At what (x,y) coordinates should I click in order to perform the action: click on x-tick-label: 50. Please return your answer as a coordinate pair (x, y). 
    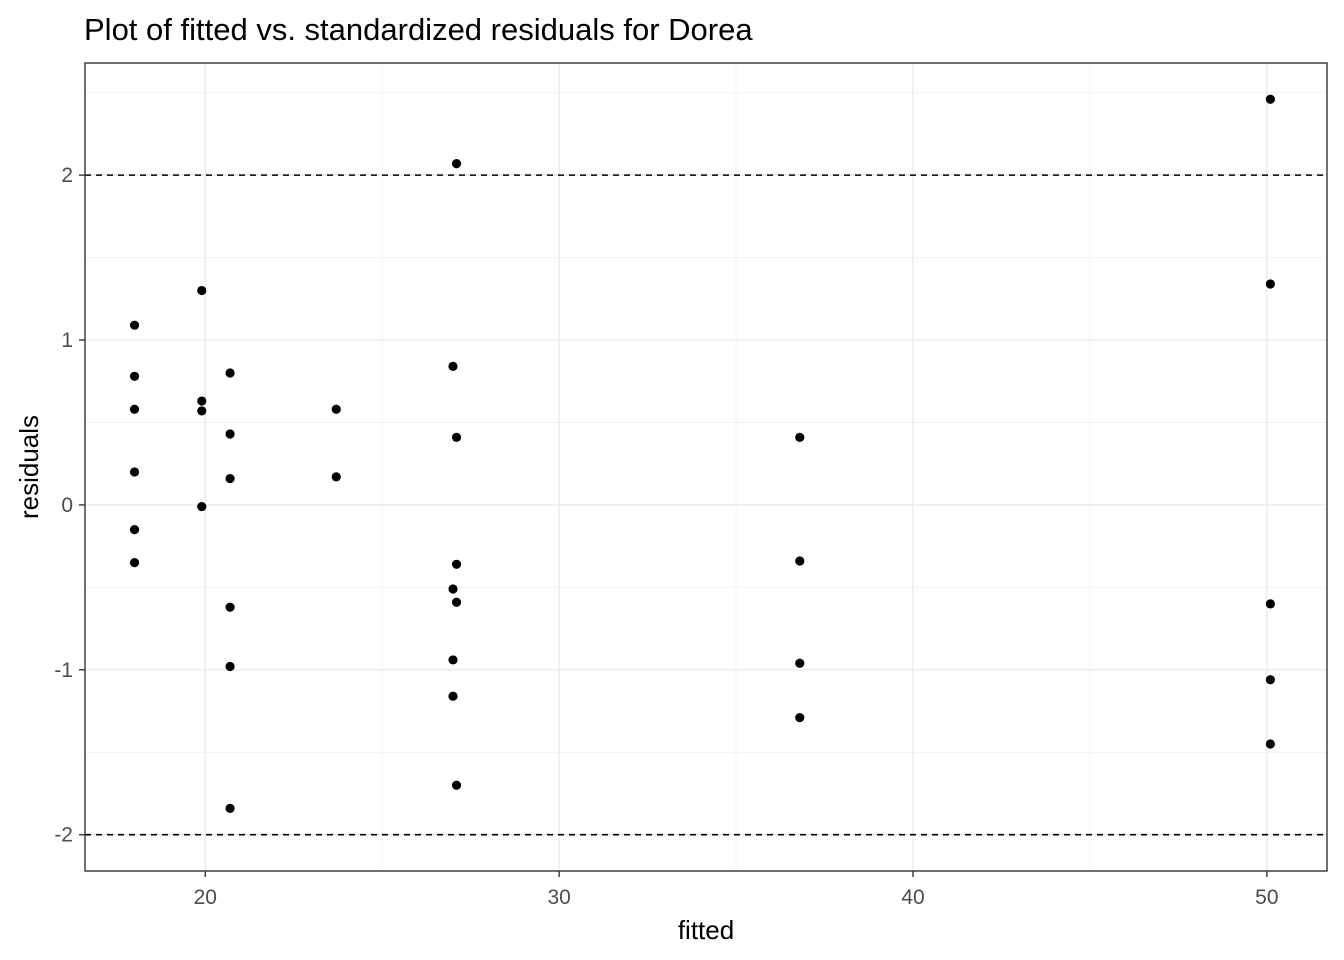
    Looking at the image, I should click on (1266, 897).